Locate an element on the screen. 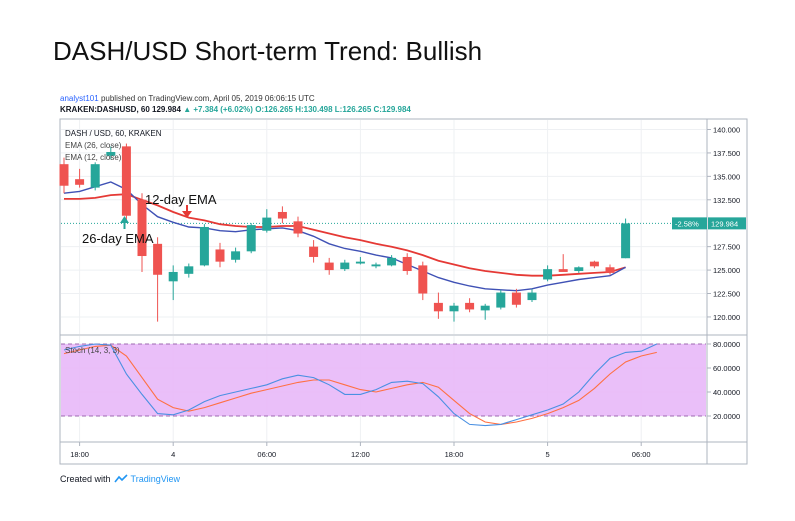  stoch-tick-label: 20.0000 is located at coordinates (726, 416).